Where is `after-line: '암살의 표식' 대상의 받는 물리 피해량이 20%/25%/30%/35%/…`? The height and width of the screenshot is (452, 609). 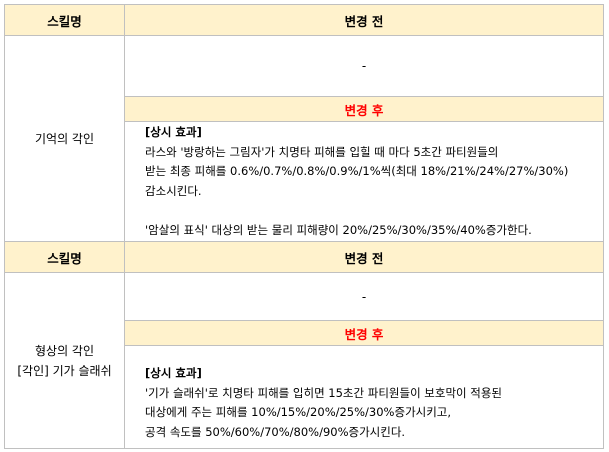 after-line: '암살의 표식' 대상의 받는 물리 피해량이 20%/25%/30%/35%/… is located at coordinates (338, 229).